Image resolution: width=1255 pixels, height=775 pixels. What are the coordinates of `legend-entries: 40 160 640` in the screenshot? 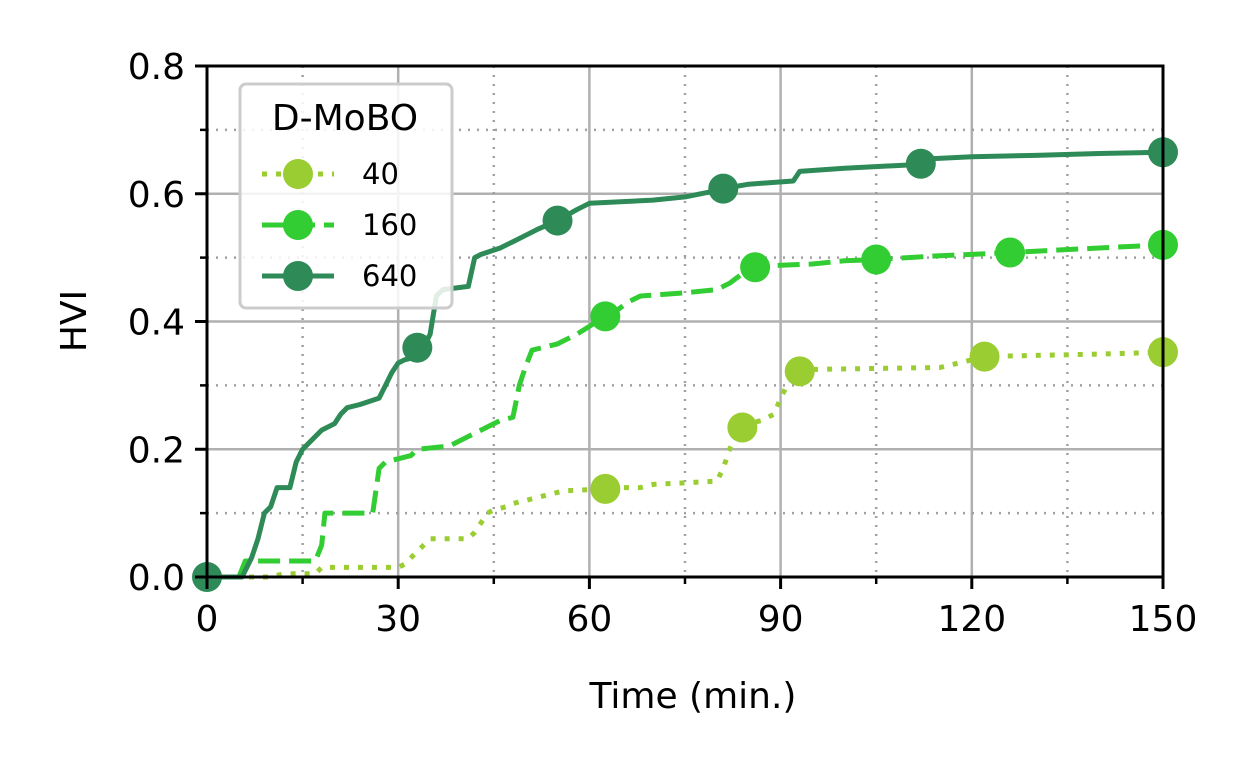 It's located at (339, 225).